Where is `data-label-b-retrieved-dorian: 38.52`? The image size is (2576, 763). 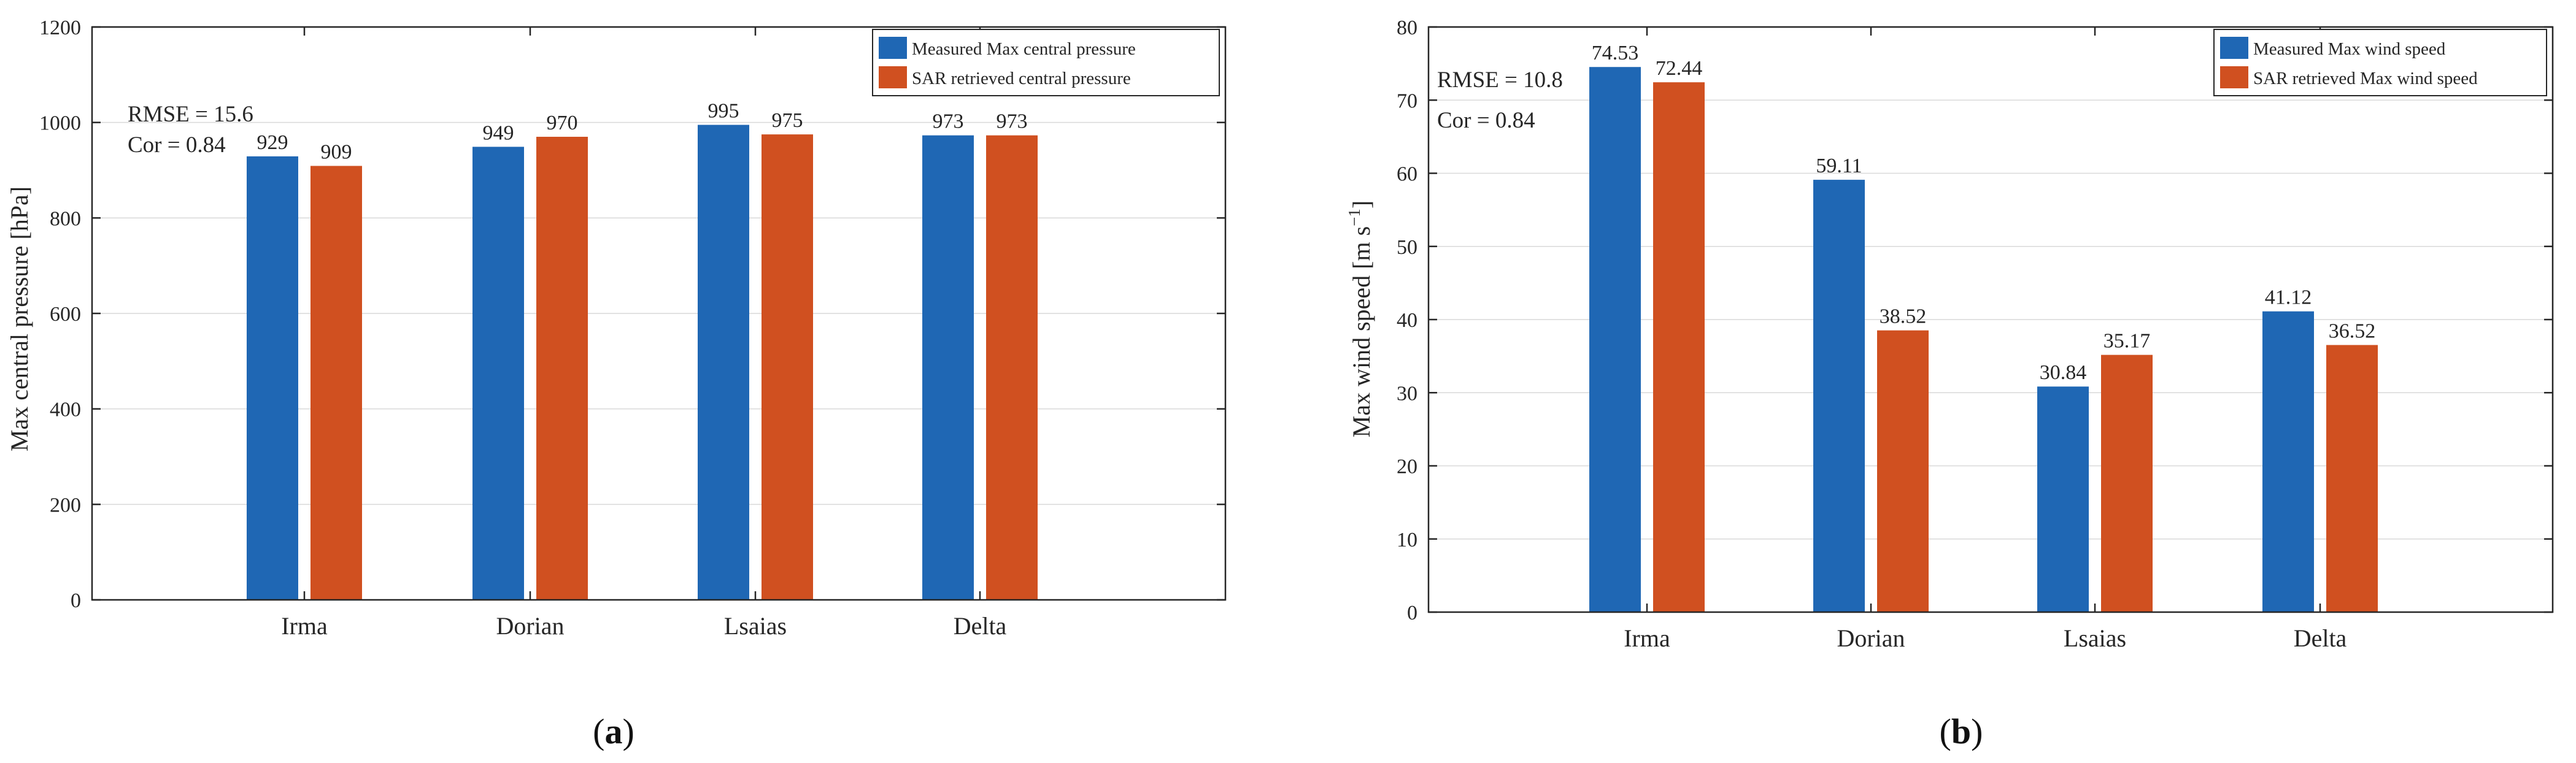 data-label-b-retrieved-dorian: 38.52 is located at coordinates (1903, 316).